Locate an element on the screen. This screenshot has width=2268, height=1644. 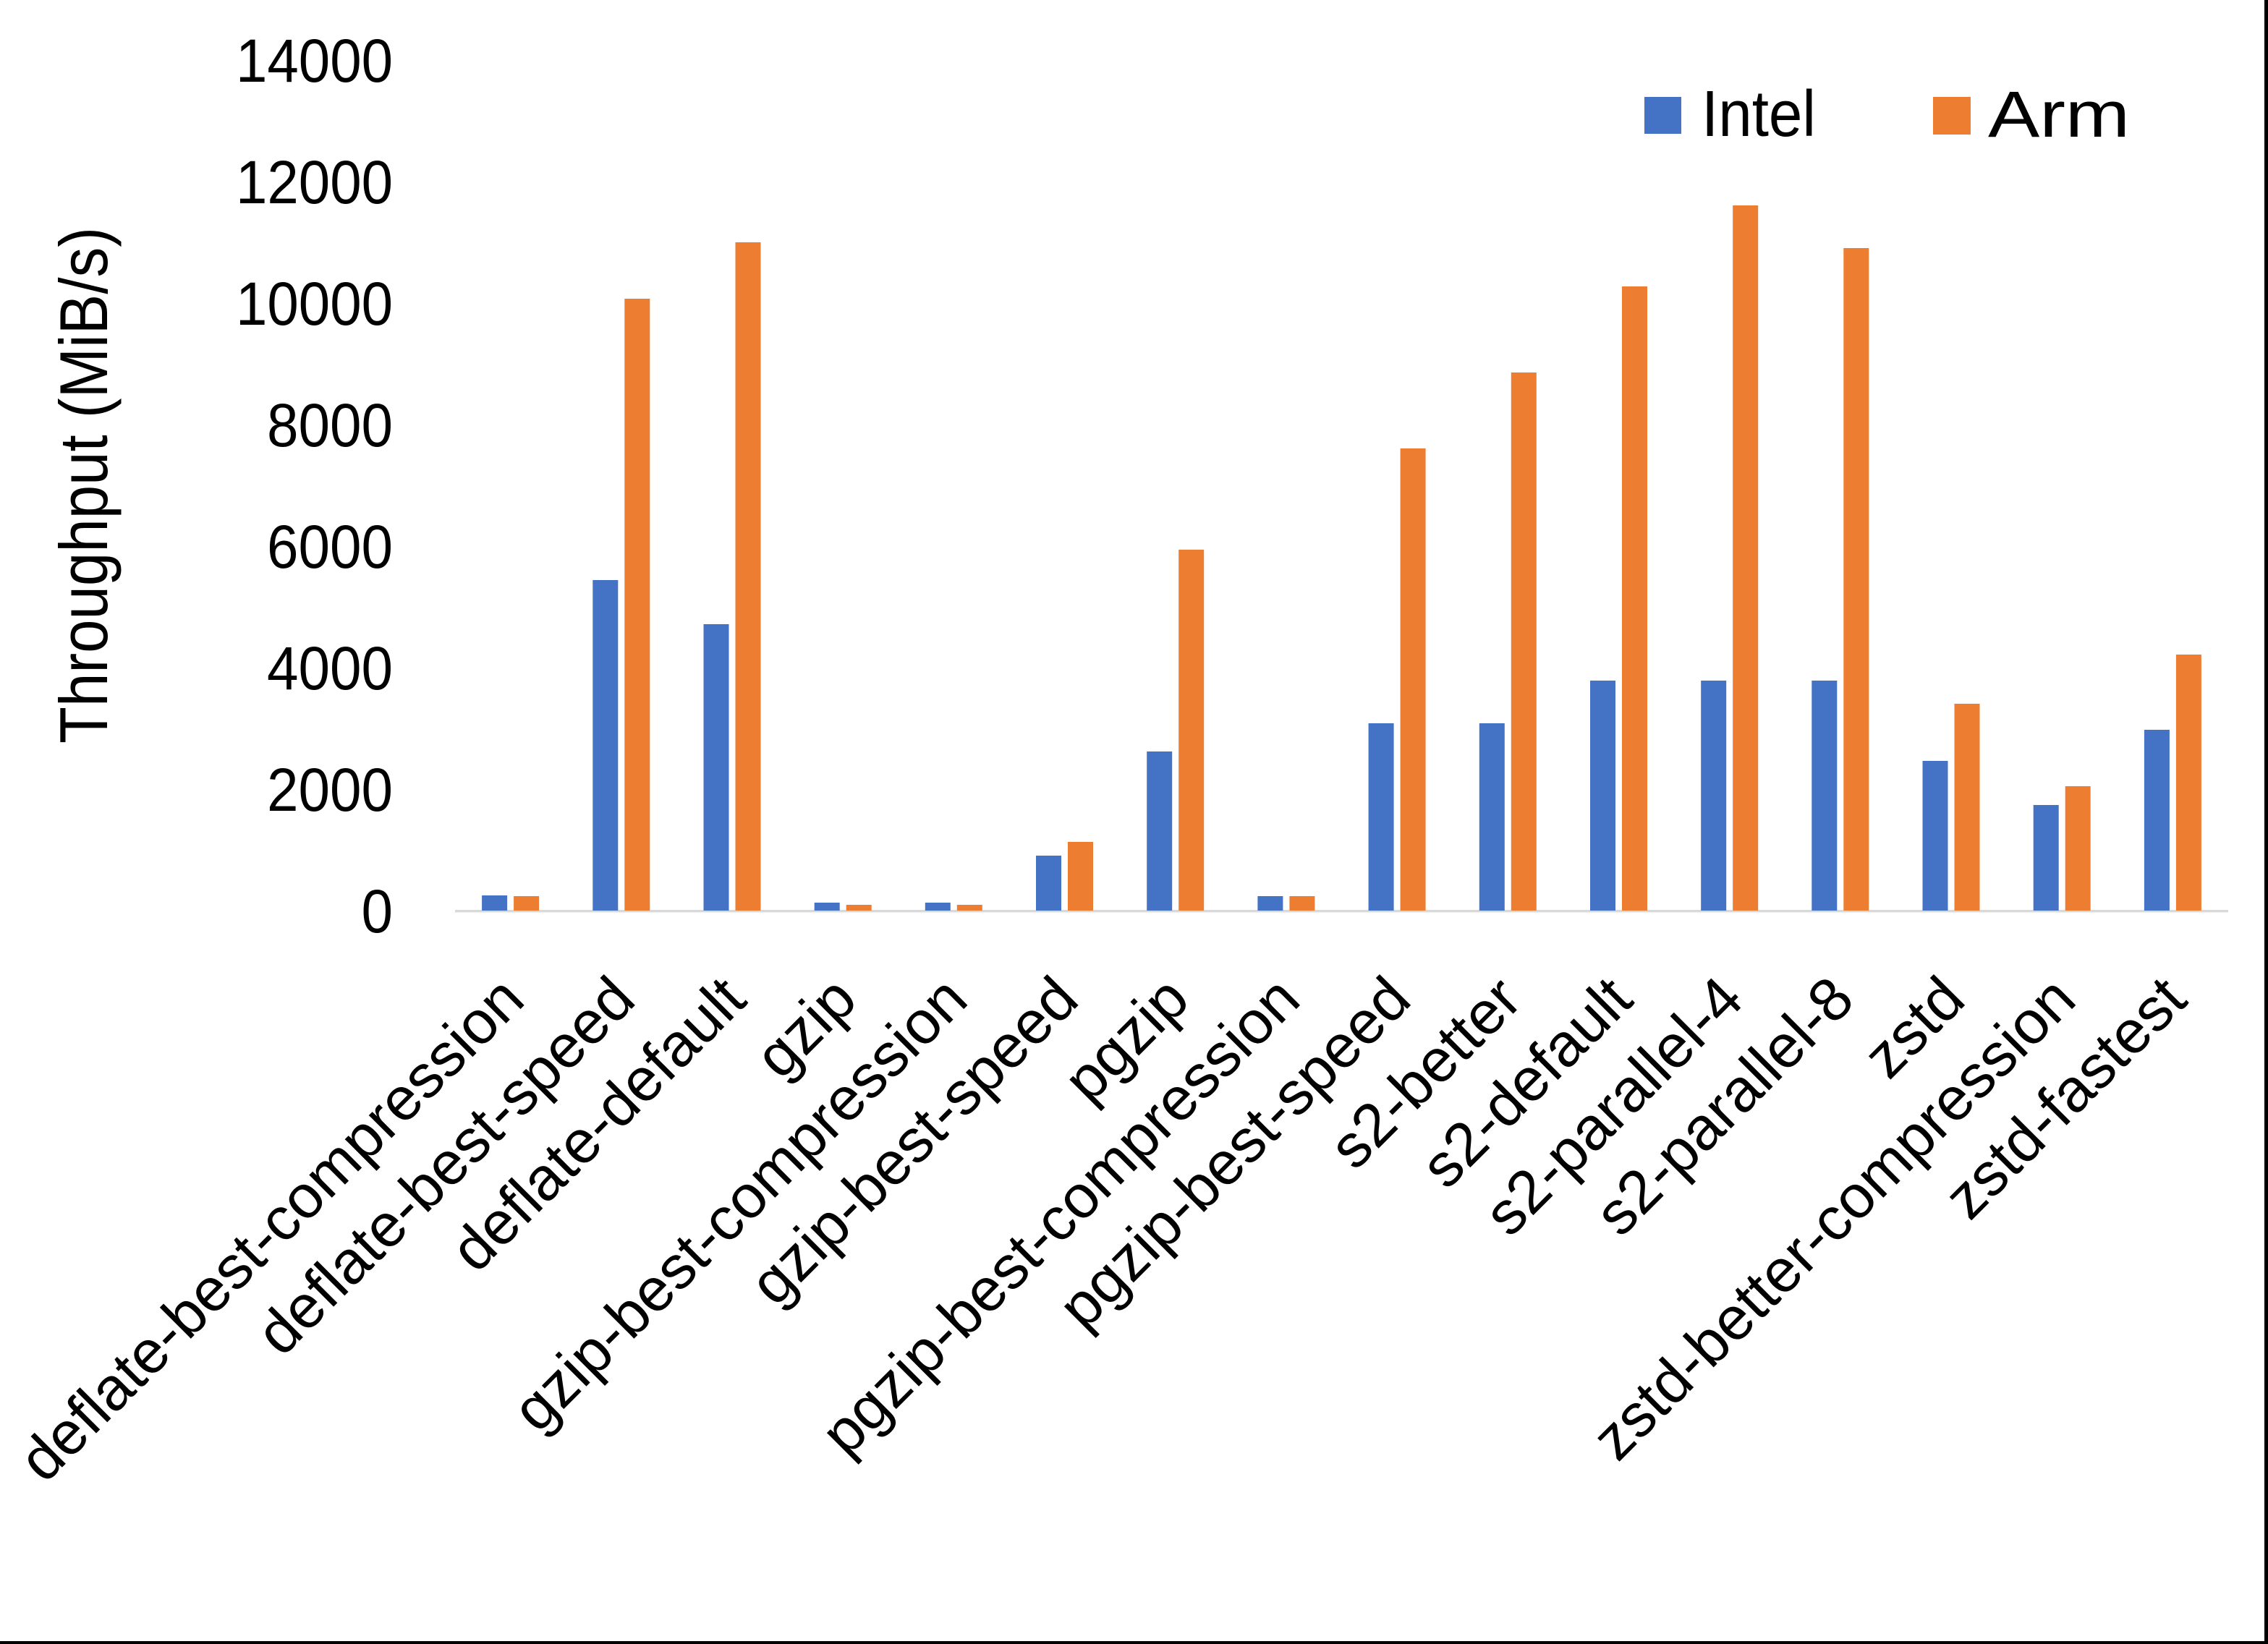
svg-text: 4000 is located at coordinates (330, 668).